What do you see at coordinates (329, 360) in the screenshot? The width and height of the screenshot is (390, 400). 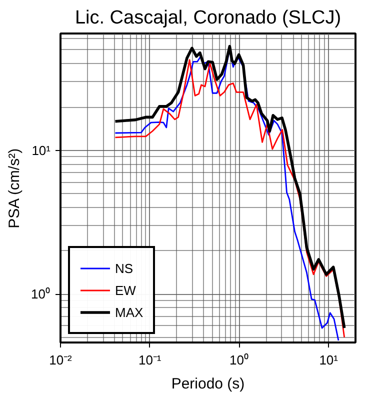 I see `x-tick-label: 10¹` at bounding box center [329, 360].